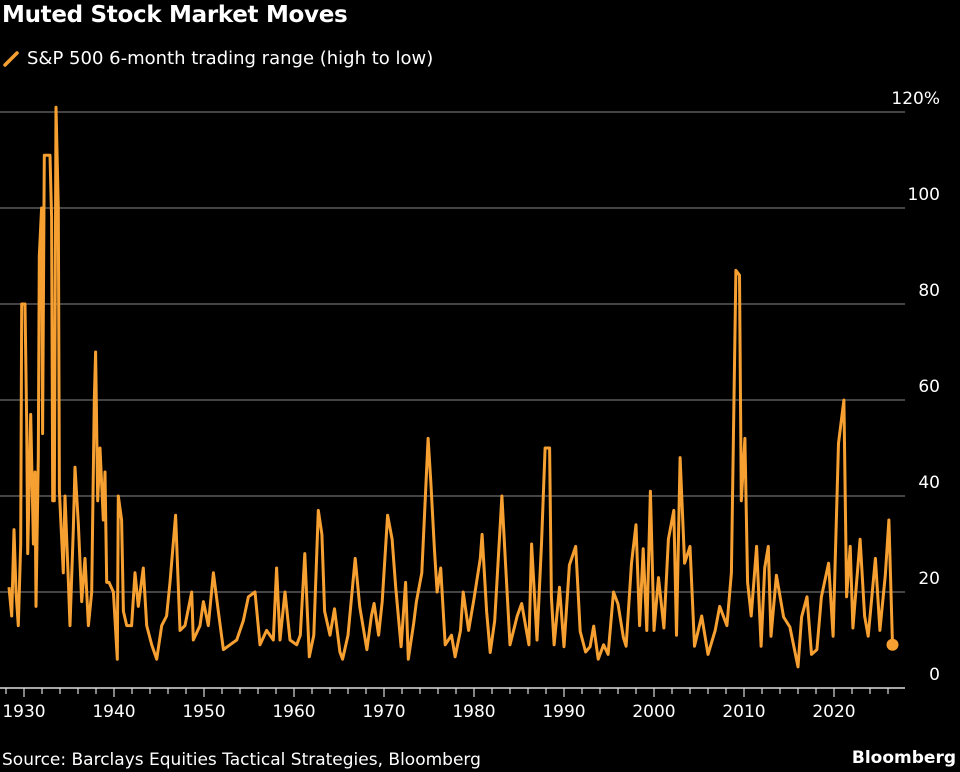 This screenshot has height=772, width=960. What do you see at coordinates (915, 99) in the screenshot?
I see `y-tick-label: 120%` at bounding box center [915, 99].